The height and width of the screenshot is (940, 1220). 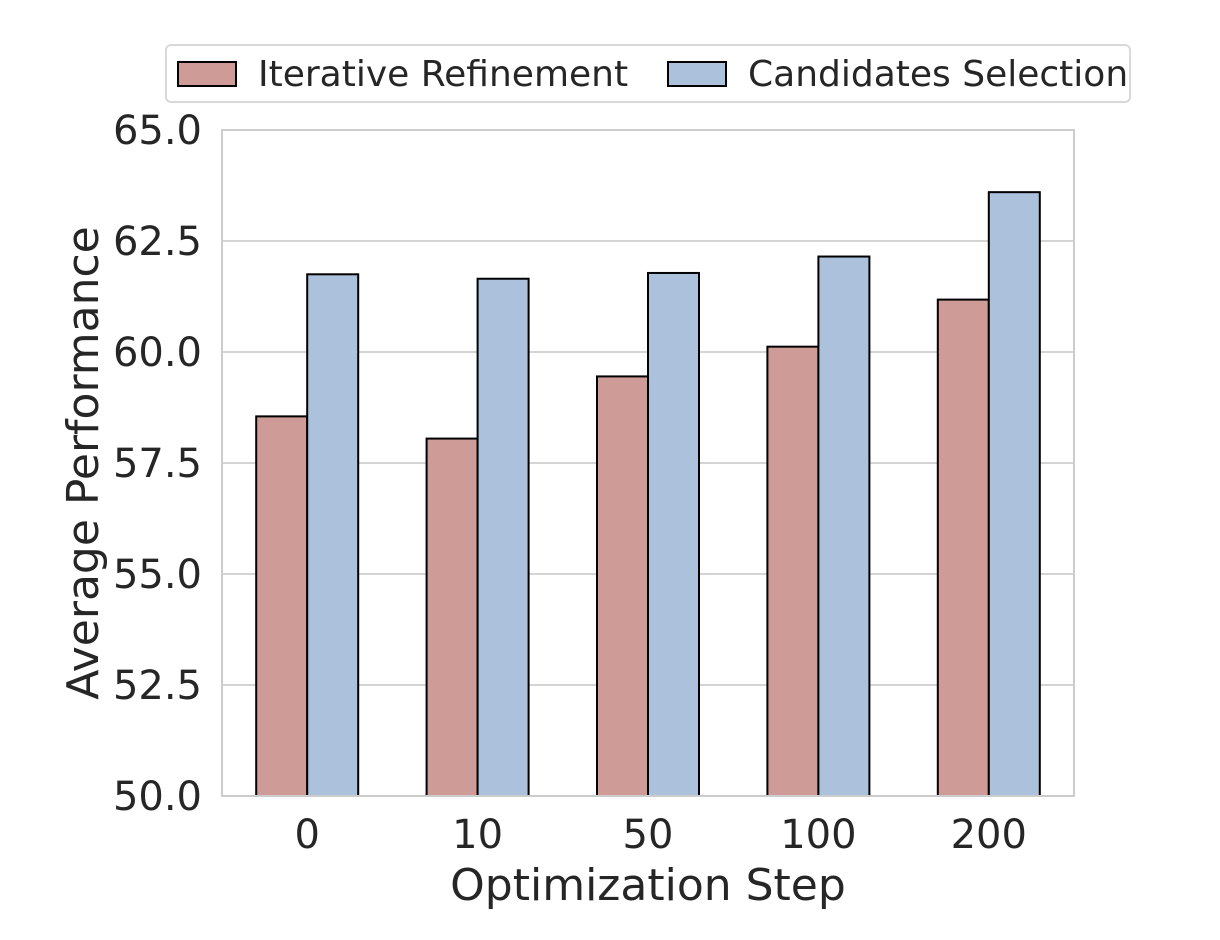 What do you see at coordinates (648, 835) in the screenshot?
I see `x-tick-label: 50` at bounding box center [648, 835].